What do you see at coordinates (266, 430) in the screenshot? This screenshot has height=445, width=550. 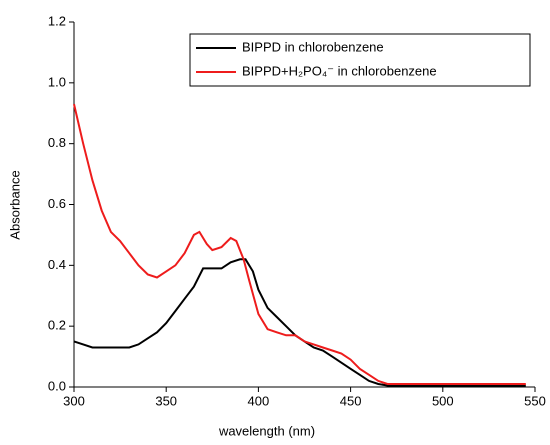 I see `x-axis-label: wavelength (nm)` at bounding box center [266, 430].